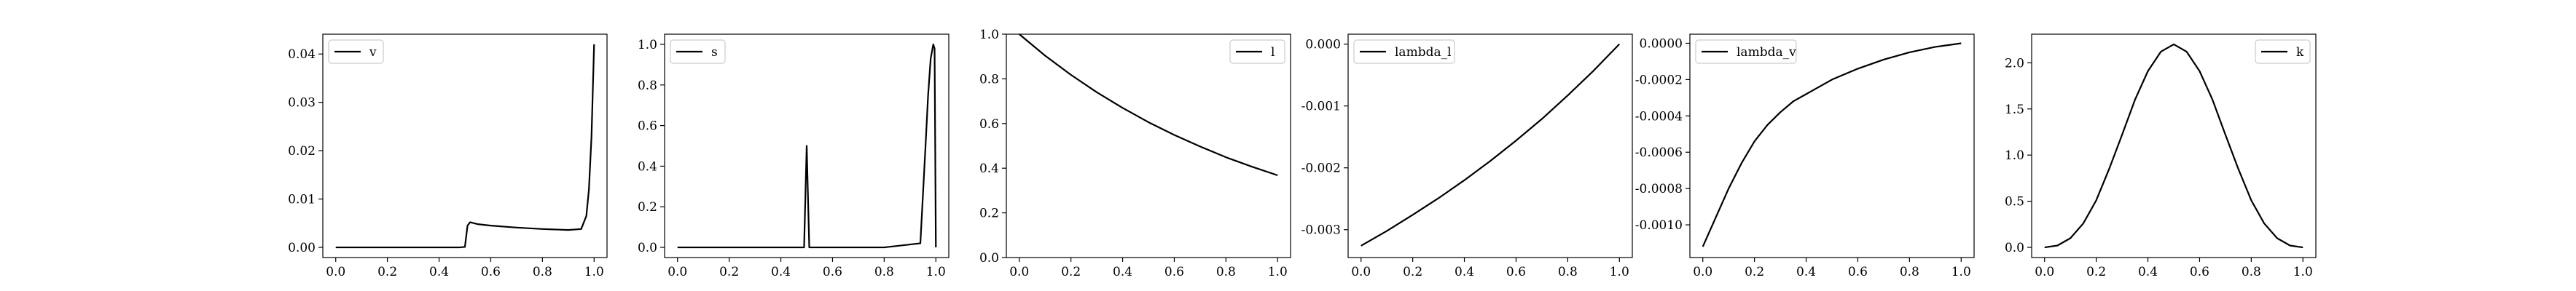  I want to click on y-tick-label: -0.0010, so click(1659, 226).